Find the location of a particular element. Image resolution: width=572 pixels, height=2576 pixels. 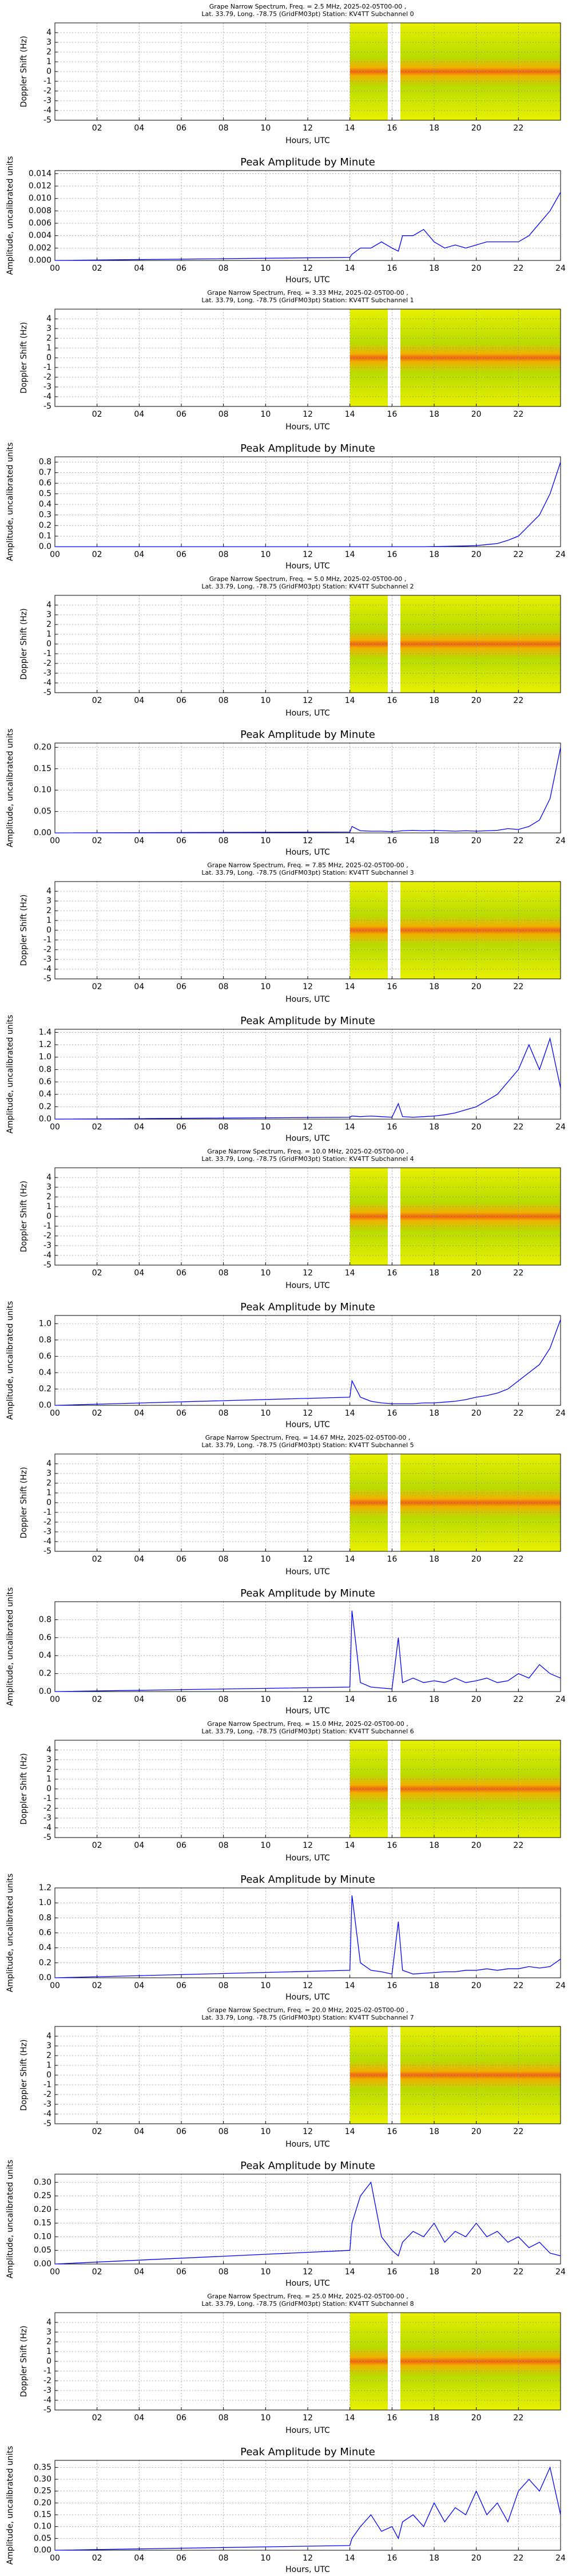

plot-frame is located at coordinates (307, 1646).